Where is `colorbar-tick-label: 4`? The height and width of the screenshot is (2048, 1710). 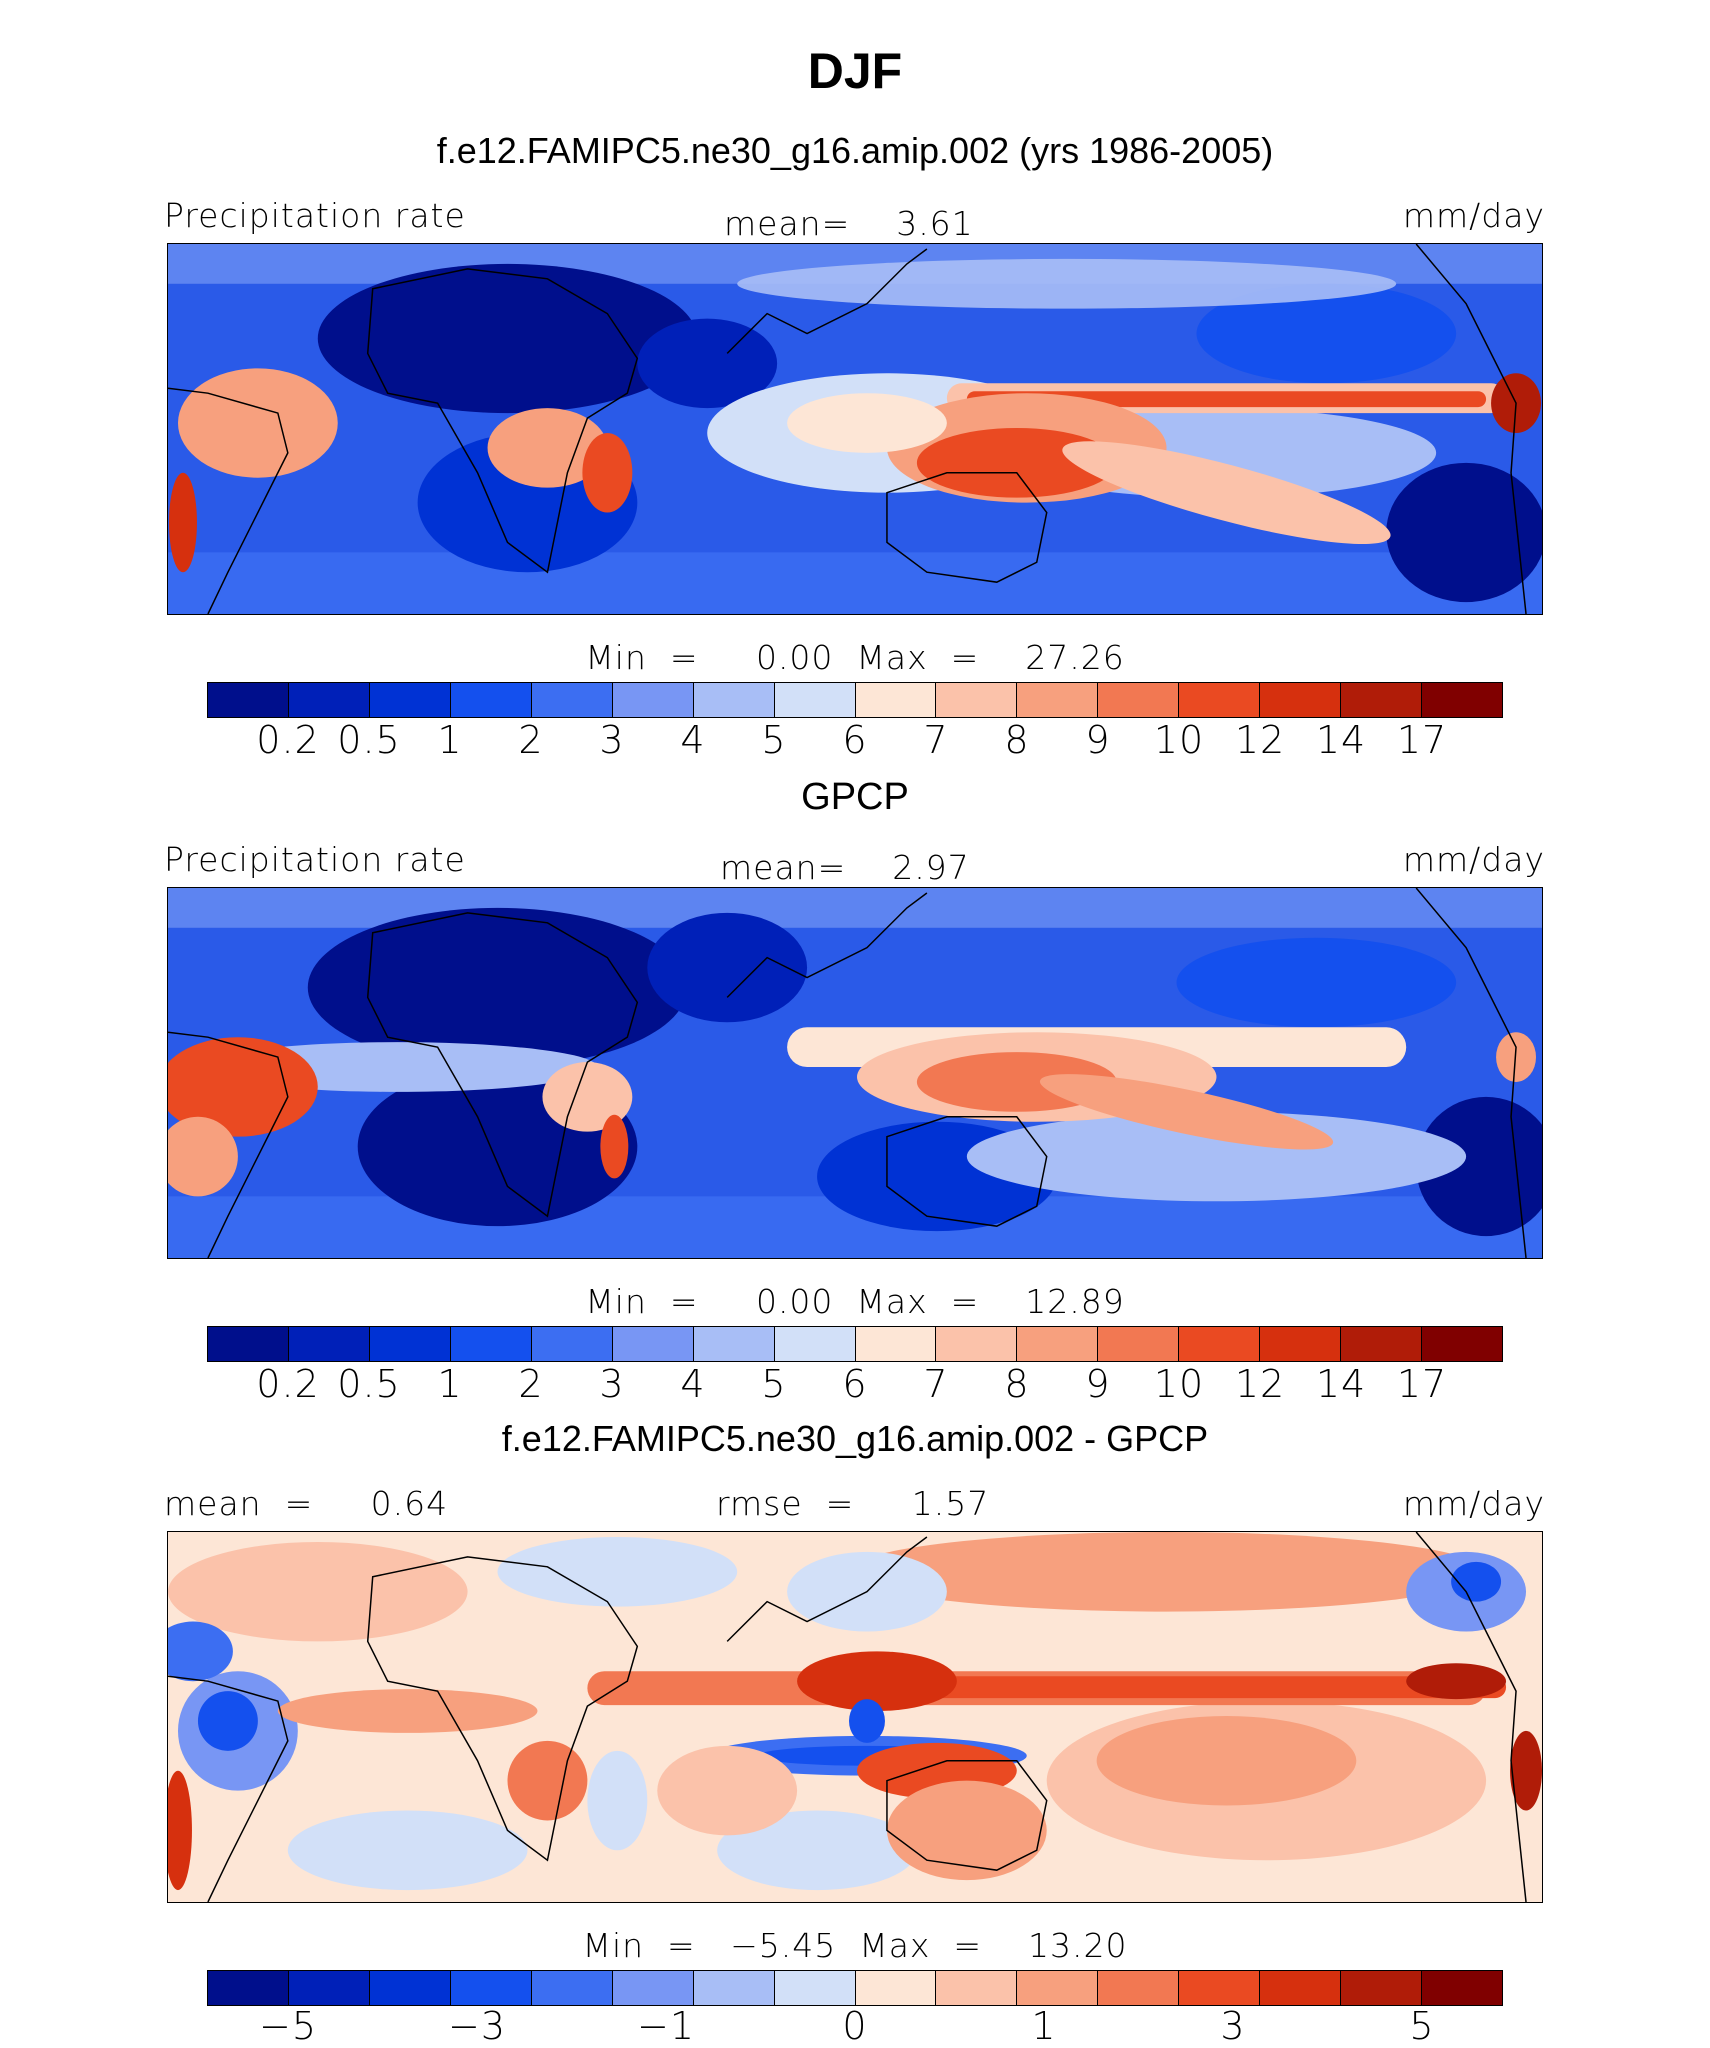 colorbar-tick-label: 4 is located at coordinates (693, 1384).